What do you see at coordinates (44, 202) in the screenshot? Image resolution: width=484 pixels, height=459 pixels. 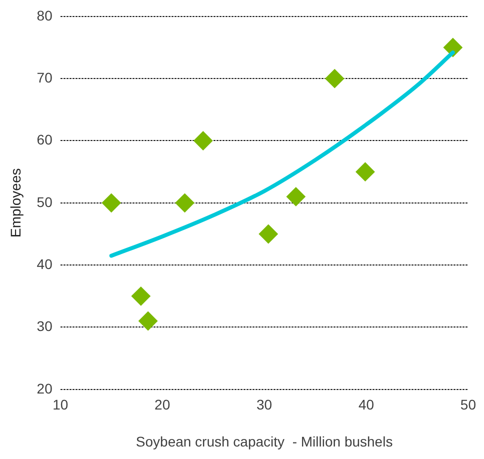 I see `y-tick-label: 50` at bounding box center [44, 202].